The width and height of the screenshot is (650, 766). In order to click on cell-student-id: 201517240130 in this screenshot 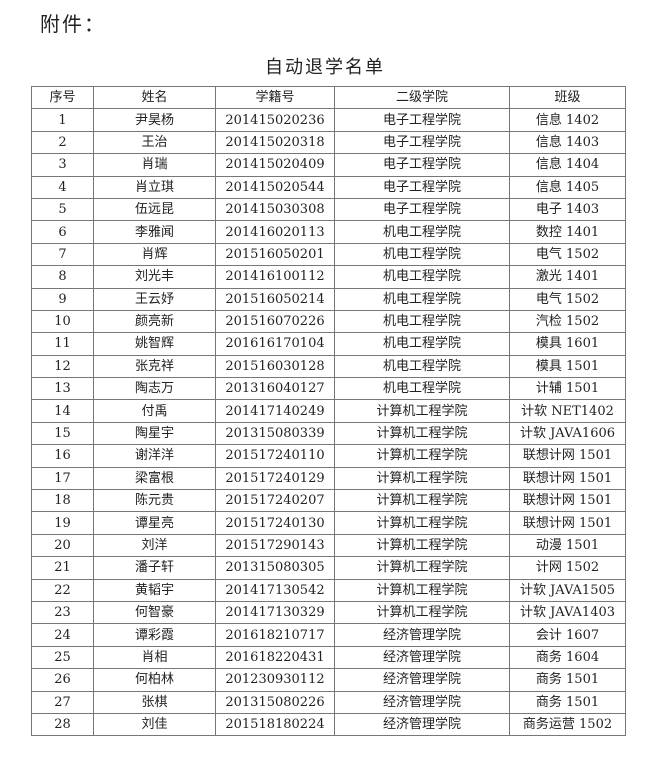, I will do `click(275, 523)`.